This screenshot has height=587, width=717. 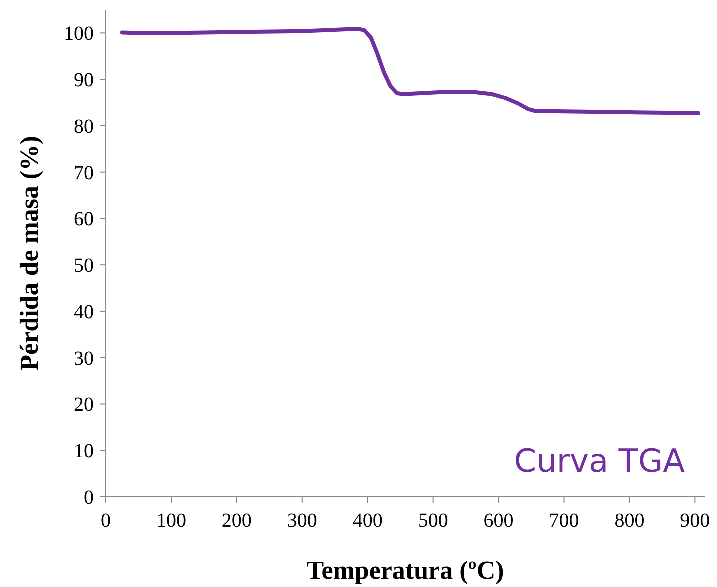 I want to click on y-tick-label: 10, so click(x=84, y=451).